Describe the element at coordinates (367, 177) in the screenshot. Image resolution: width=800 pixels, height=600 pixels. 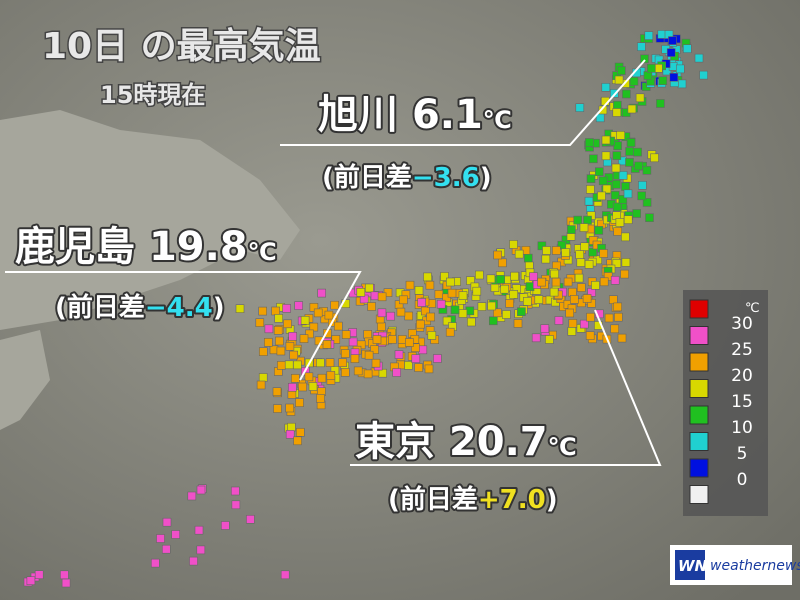
I see `diff-prefix: (前日差` at that location.